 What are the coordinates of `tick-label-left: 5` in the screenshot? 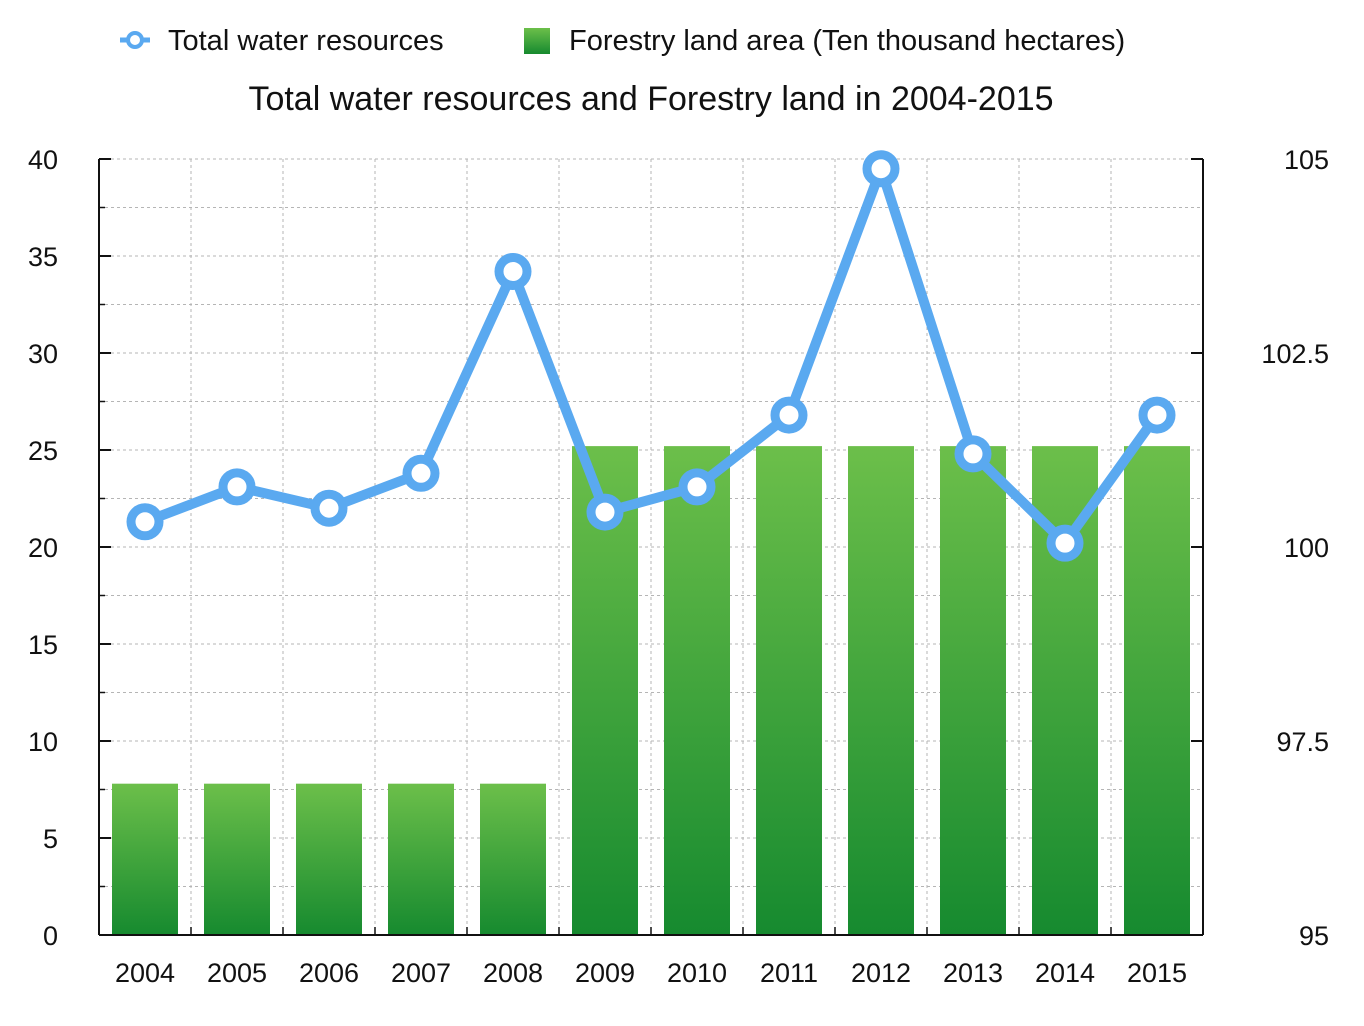 It's located at (50, 839).